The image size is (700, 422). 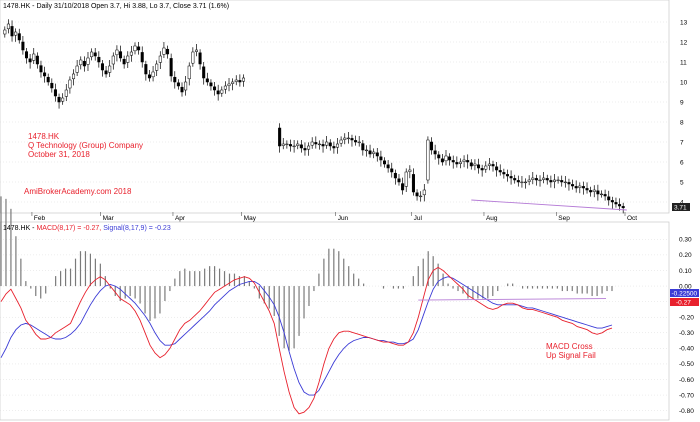 What do you see at coordinates (686, 349) in the screenshot?
I see `macd-y-tick: -0.40` at bounding box center [686, 349].